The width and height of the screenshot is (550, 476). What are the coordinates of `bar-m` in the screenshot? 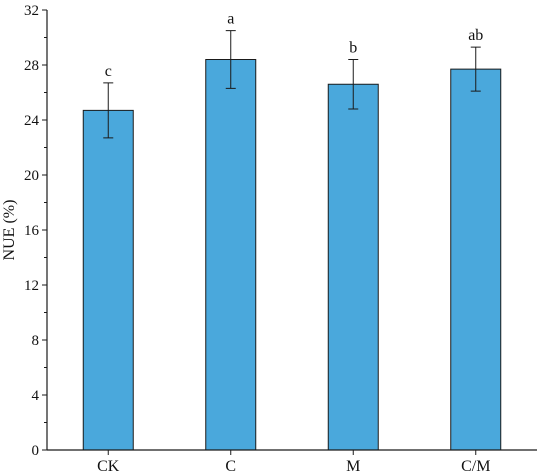 It's located at (353, 267).